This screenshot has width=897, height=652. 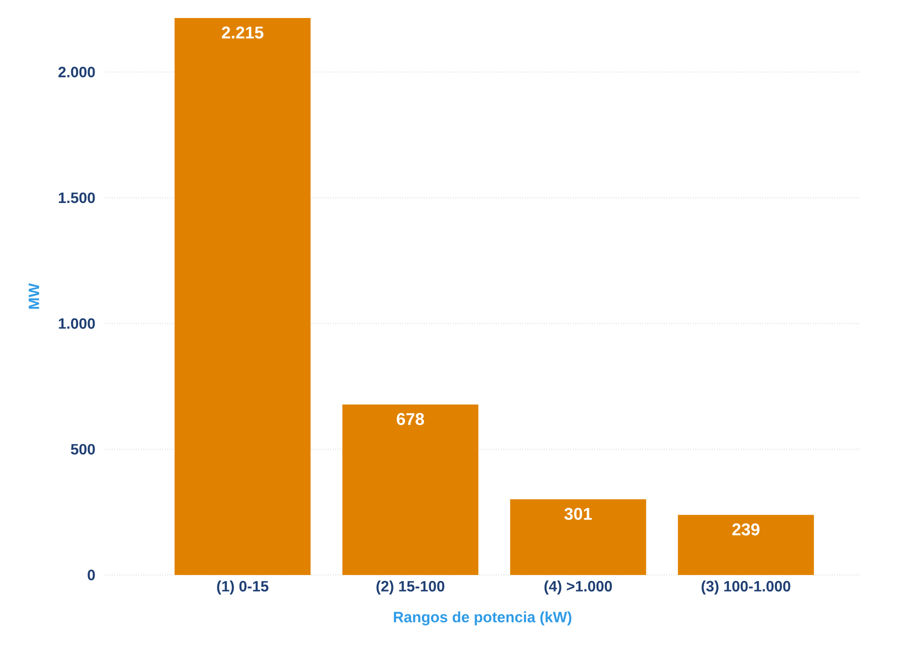 I want to click on x-tick-label: (4) >1.000, so click(x=578, y=587).